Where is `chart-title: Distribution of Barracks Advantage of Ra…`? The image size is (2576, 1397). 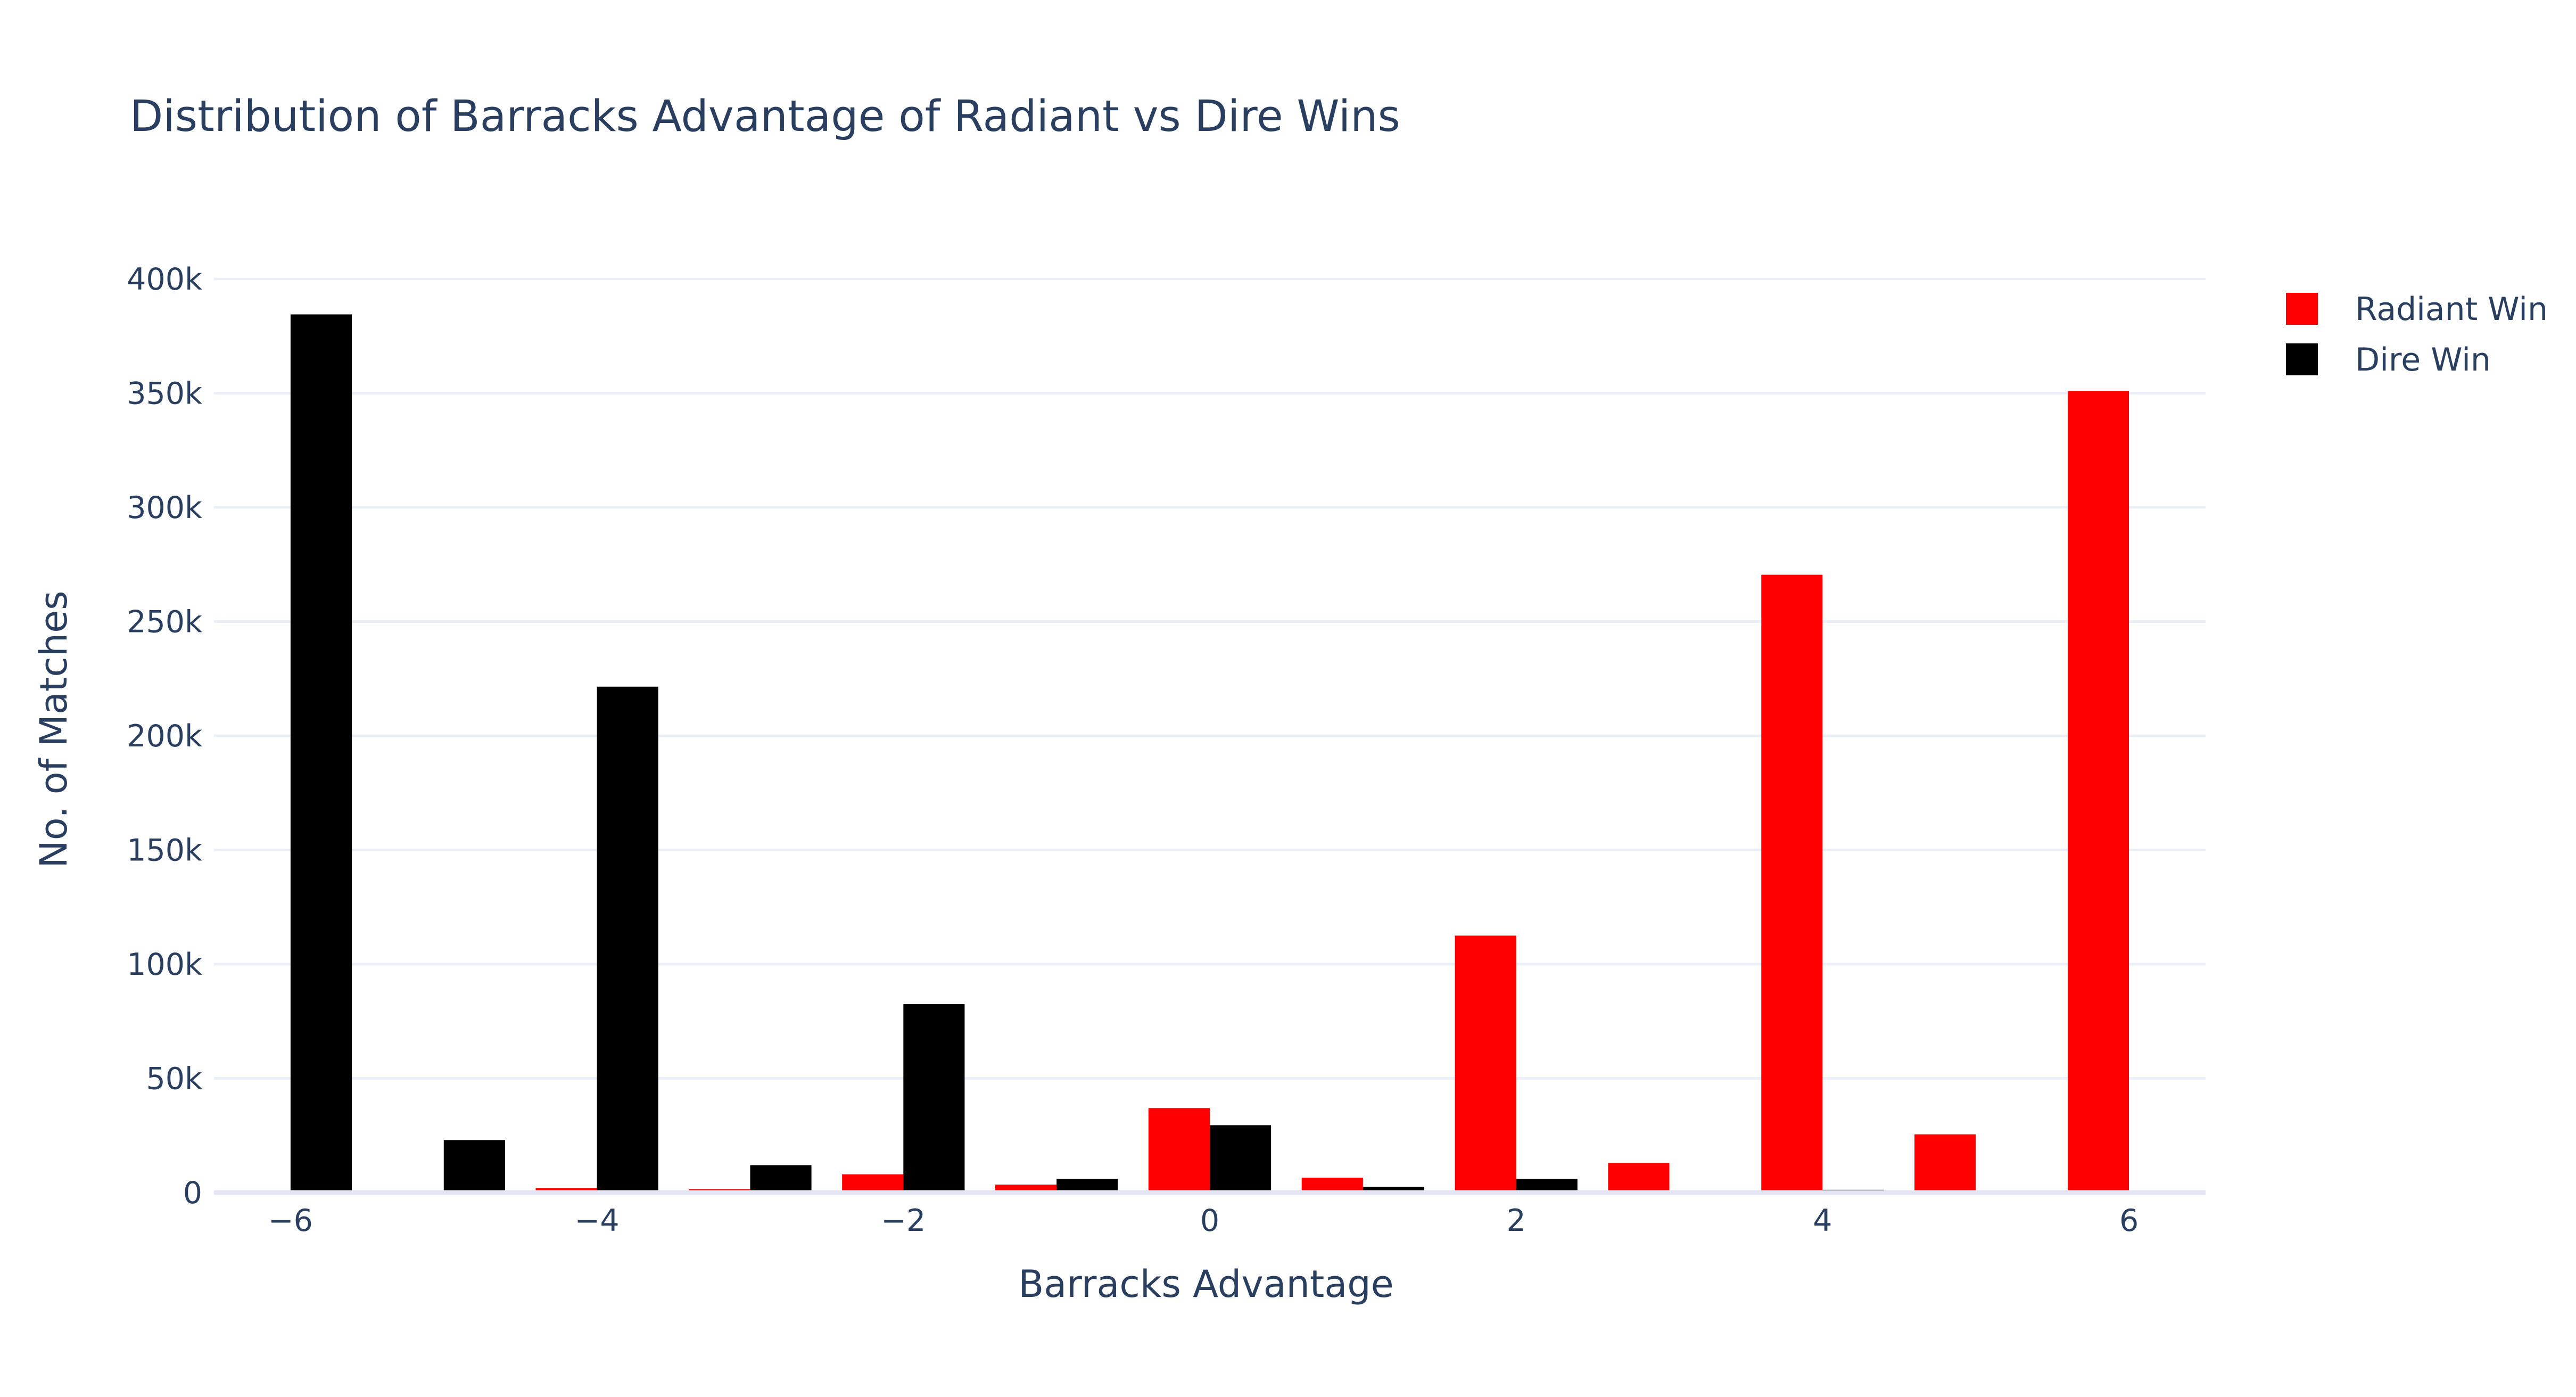 chart-title: Distribution of Barracks Advantage of Ra… is located at coordinates (765, 117).